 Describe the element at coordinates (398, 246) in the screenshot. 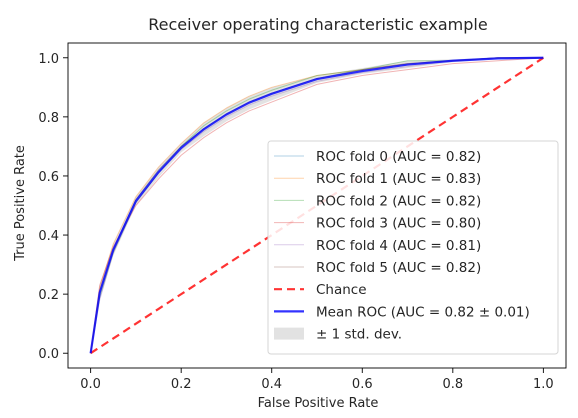

I see `legend-label-4: ROC fold 4 (AUC = 0.81)` at that location.